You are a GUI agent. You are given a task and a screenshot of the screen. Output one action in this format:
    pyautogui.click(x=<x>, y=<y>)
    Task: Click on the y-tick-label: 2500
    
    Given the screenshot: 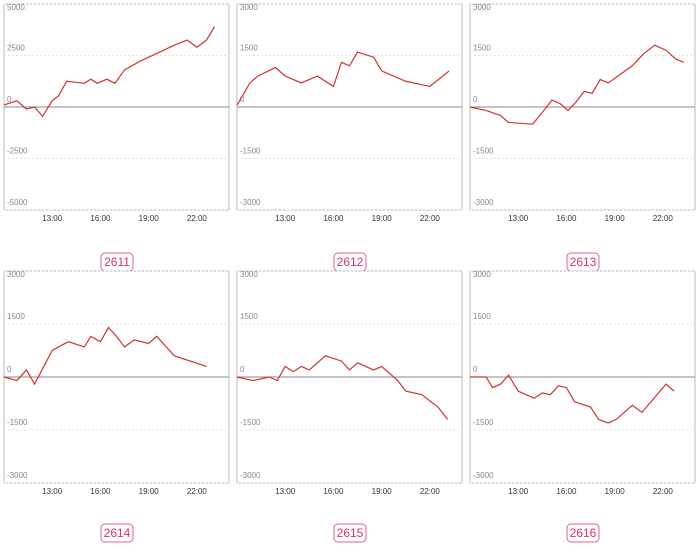 What is the action you would take?
    pyautogui.click(x=16, y=48)
    